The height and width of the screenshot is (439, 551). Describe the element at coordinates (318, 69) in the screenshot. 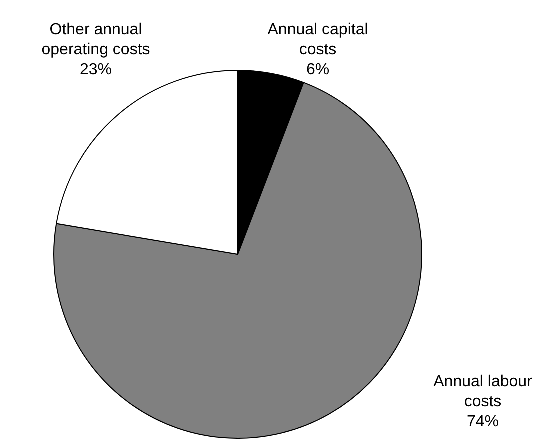

I see `data-label: 6%` at that location.